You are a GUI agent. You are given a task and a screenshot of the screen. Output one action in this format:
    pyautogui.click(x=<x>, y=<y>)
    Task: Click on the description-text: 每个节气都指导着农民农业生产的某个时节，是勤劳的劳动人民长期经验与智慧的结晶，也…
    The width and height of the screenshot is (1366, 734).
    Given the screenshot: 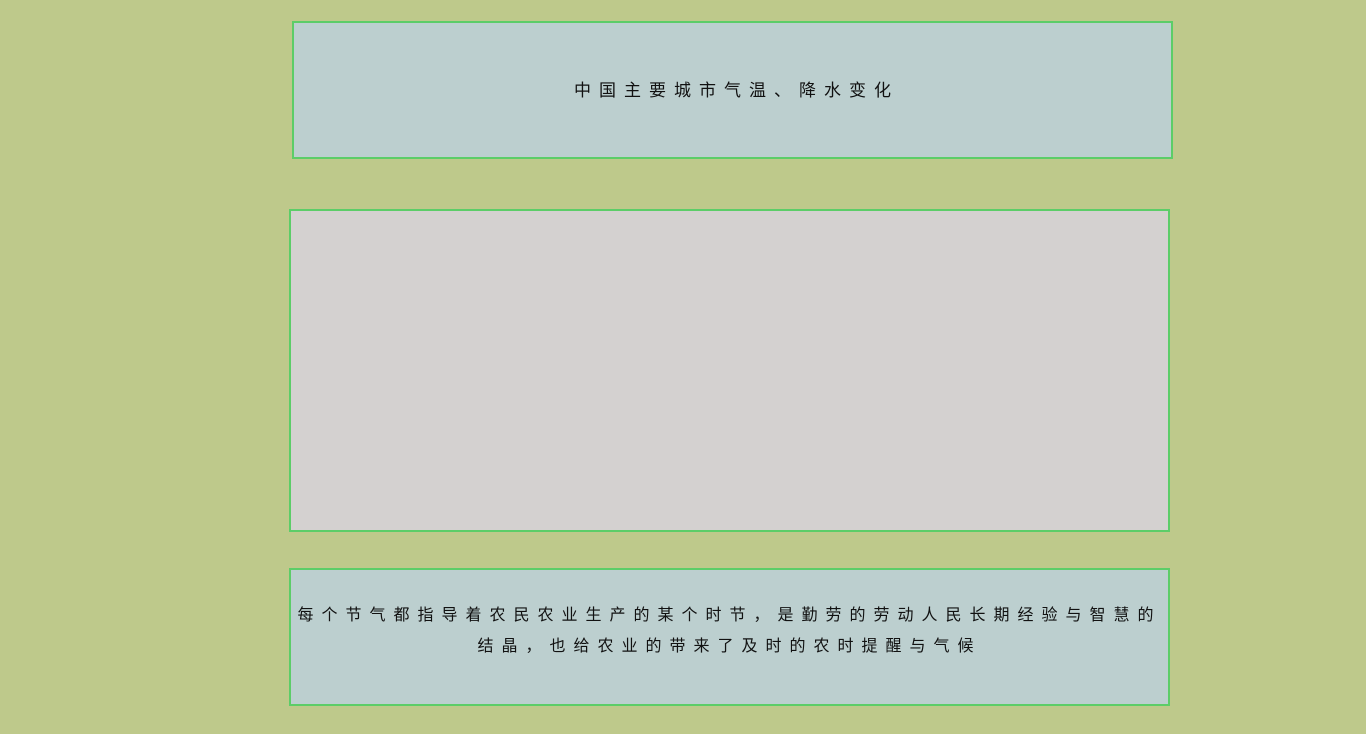 What is the action you would take?
    pyautogui.click(x=729, y=630)
    